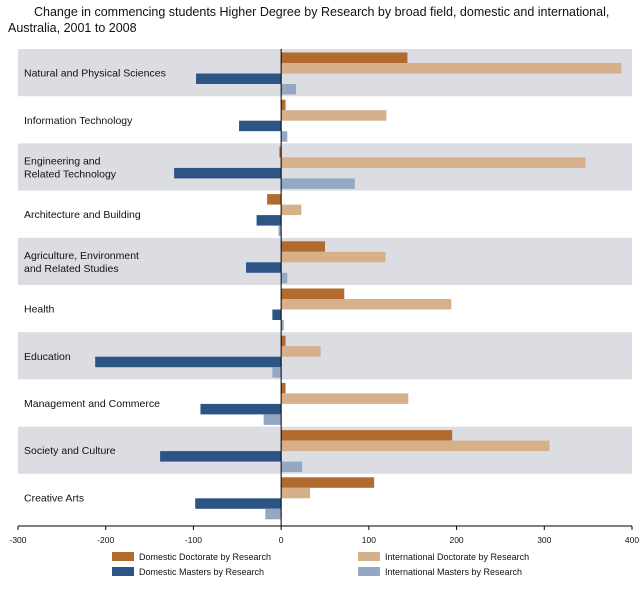 This screenshot has height=592, width=644. I want to click on category-label: and Related Studies, so click(71, 269).